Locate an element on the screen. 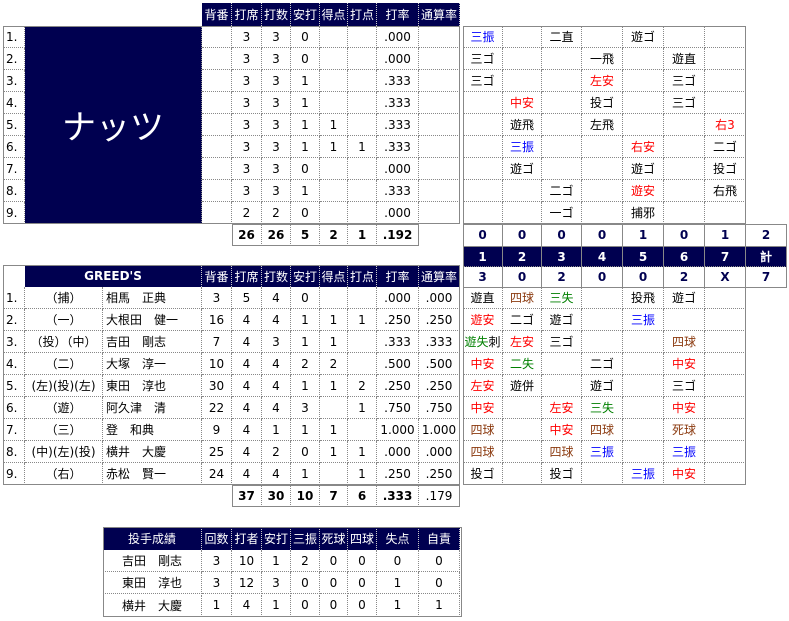  inning-number: 2 is located at coordinates (522, 257).